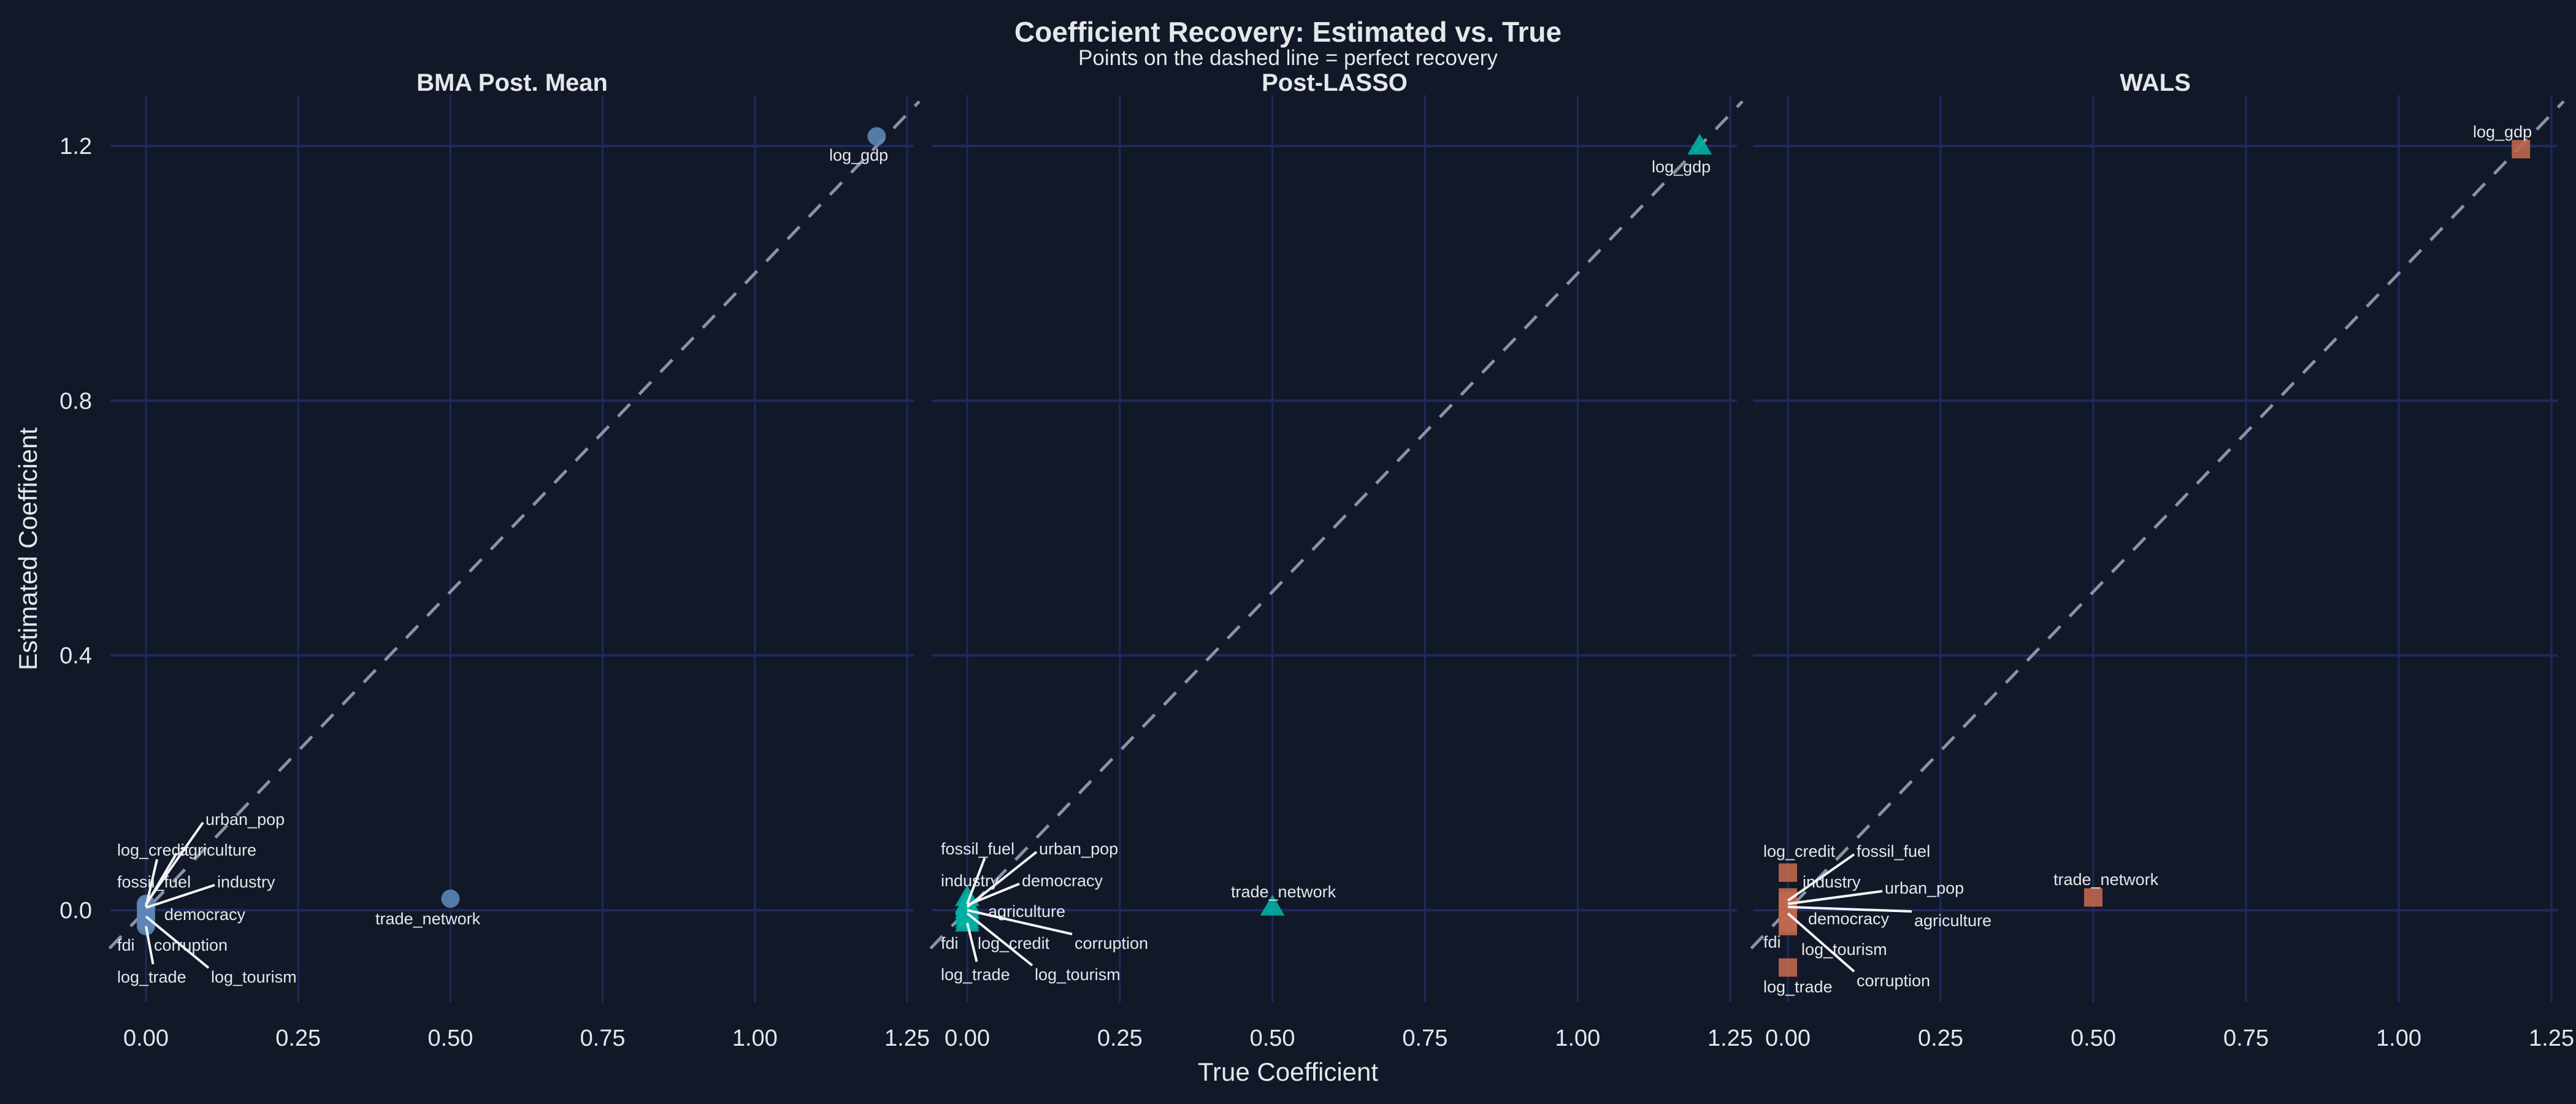 Image resolution: width=2576 pixels, height=1104 pixels. I want to click on panel-title: BMA Post. Mean, so click(512, 82).